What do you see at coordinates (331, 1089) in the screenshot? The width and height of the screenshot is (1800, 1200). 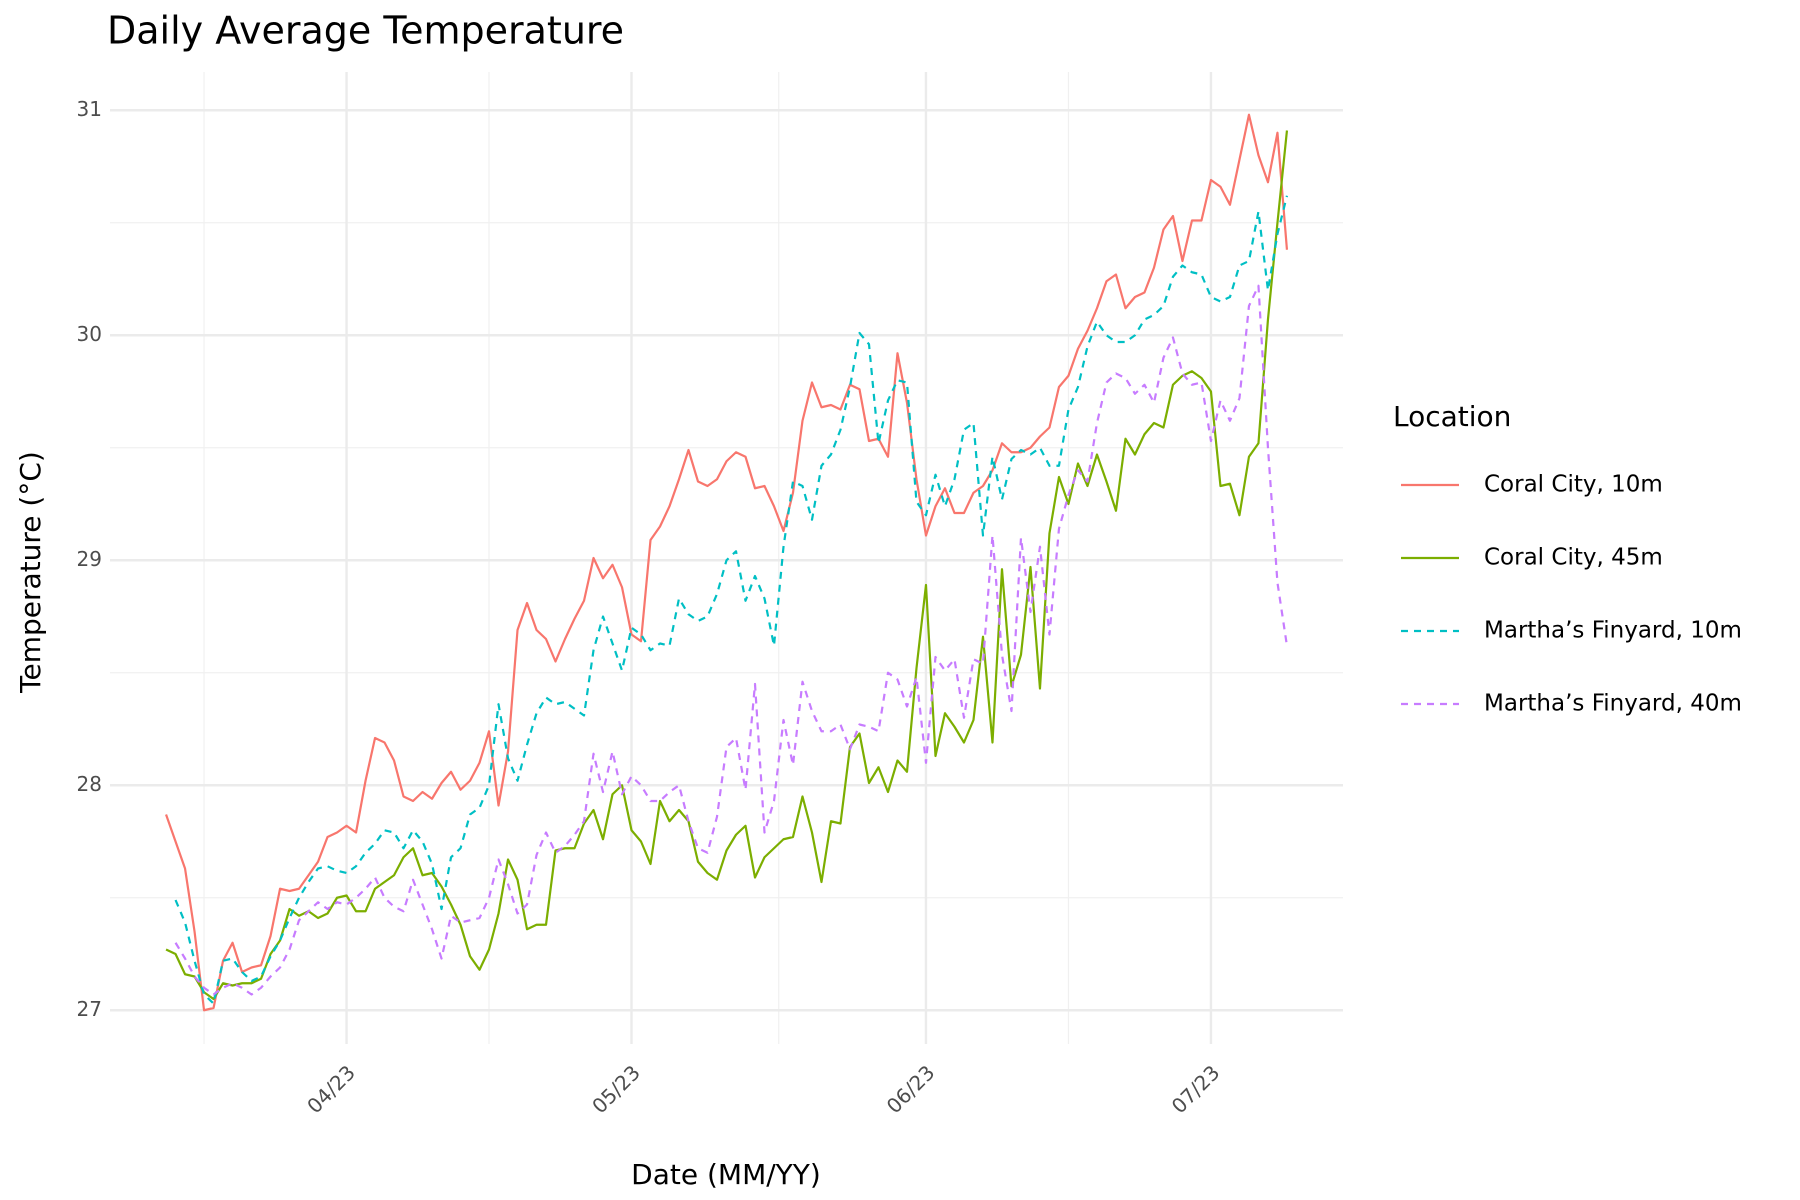 I see `x-tick-label: 04/23` at bounding box center [331, 1089].